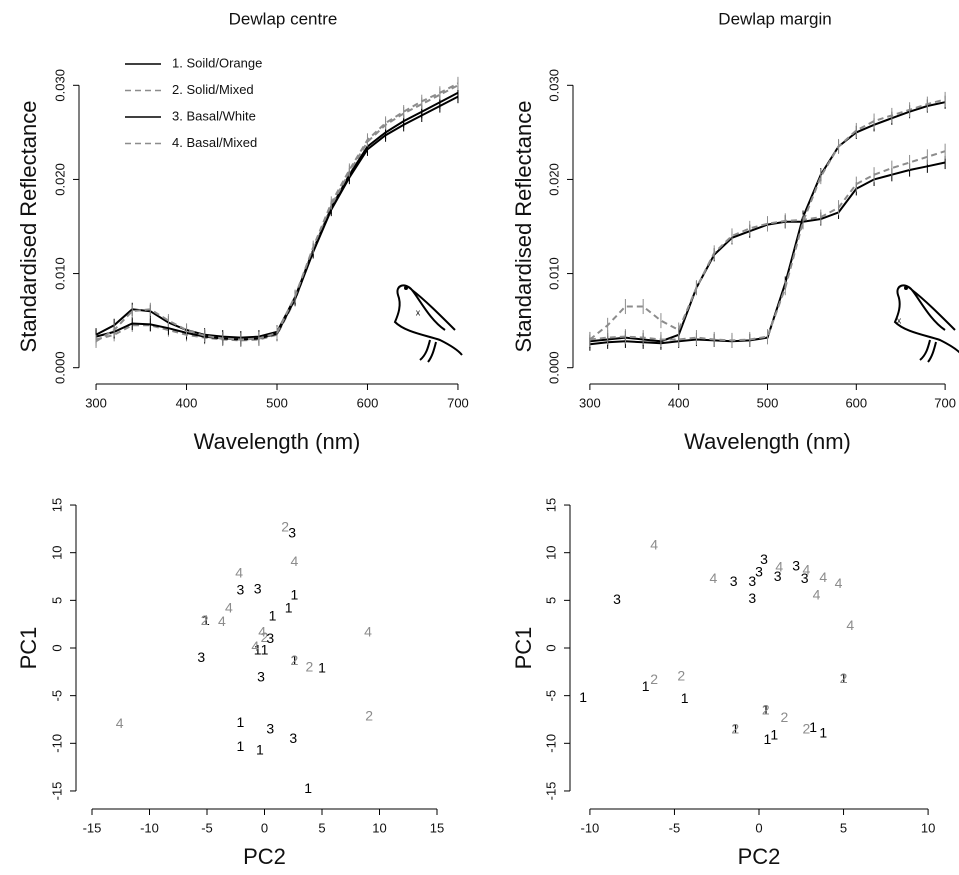 This screenshot has width=959, height=875. Describe the element at coordinates (928, 827) in the screenshot. I see `x-tick-label: 10` at that location.